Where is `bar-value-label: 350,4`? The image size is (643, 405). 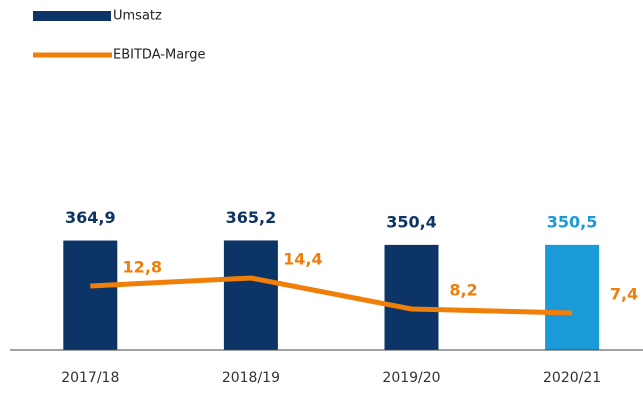
bar-value-label: 350,4 is located at coordinates (411, 221).